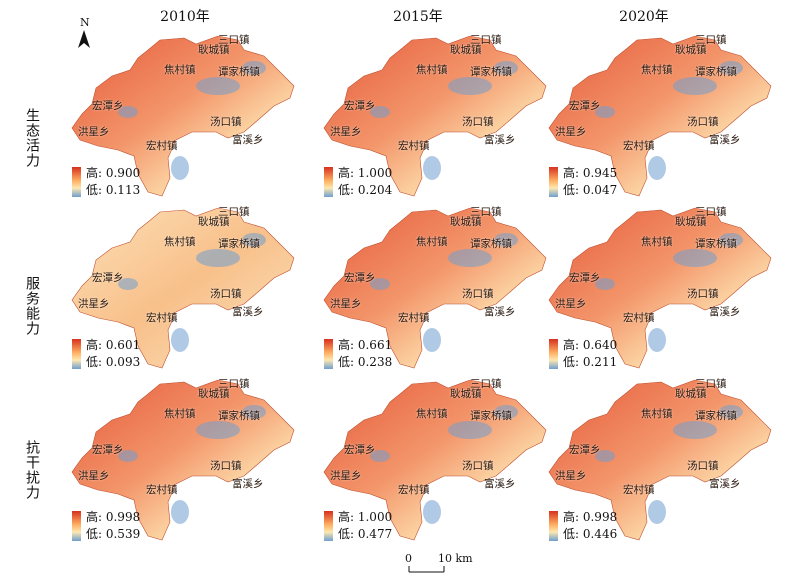  I want to click on legend-low-label: 低: 0.093, so click(113, 362).